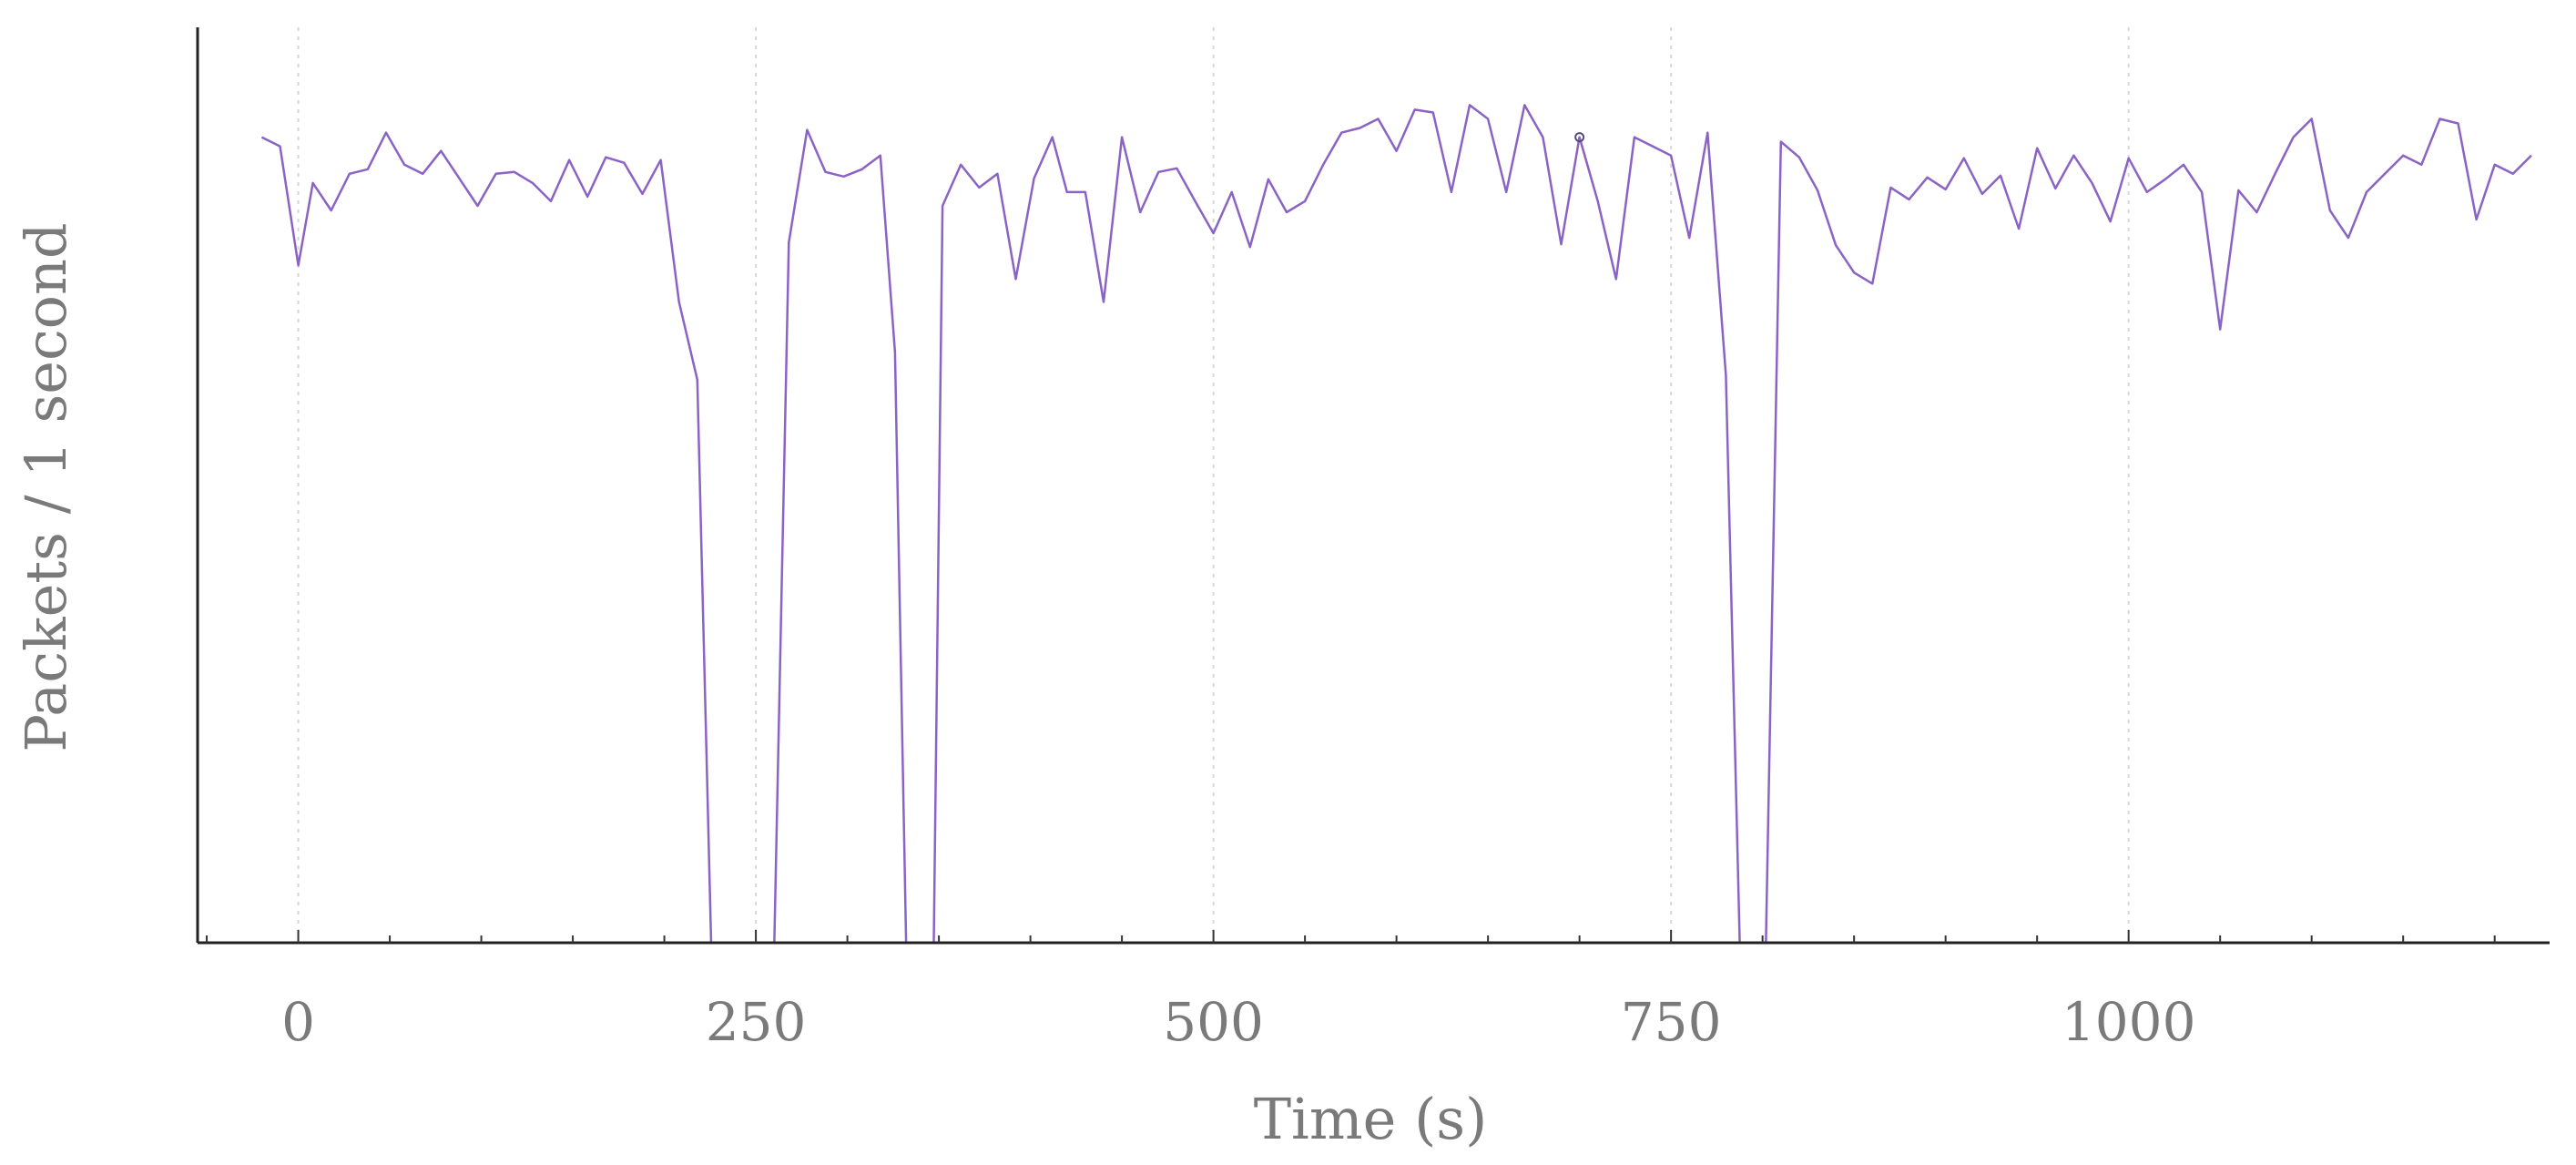  I want to click on x-tick-label-4: 1000, so click(2129, 1022).